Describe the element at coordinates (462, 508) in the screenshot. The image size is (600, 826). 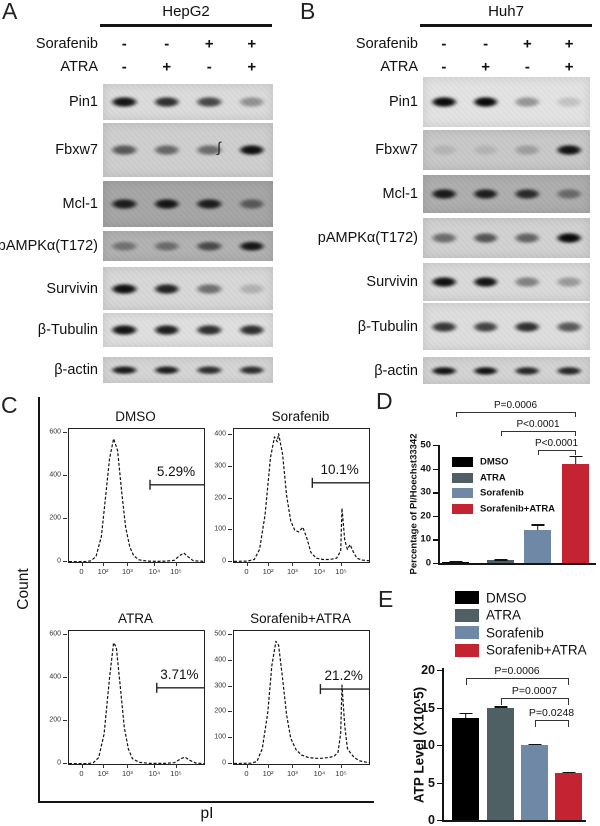
I see `legend-swatch-sorafenib-atra` at that location.